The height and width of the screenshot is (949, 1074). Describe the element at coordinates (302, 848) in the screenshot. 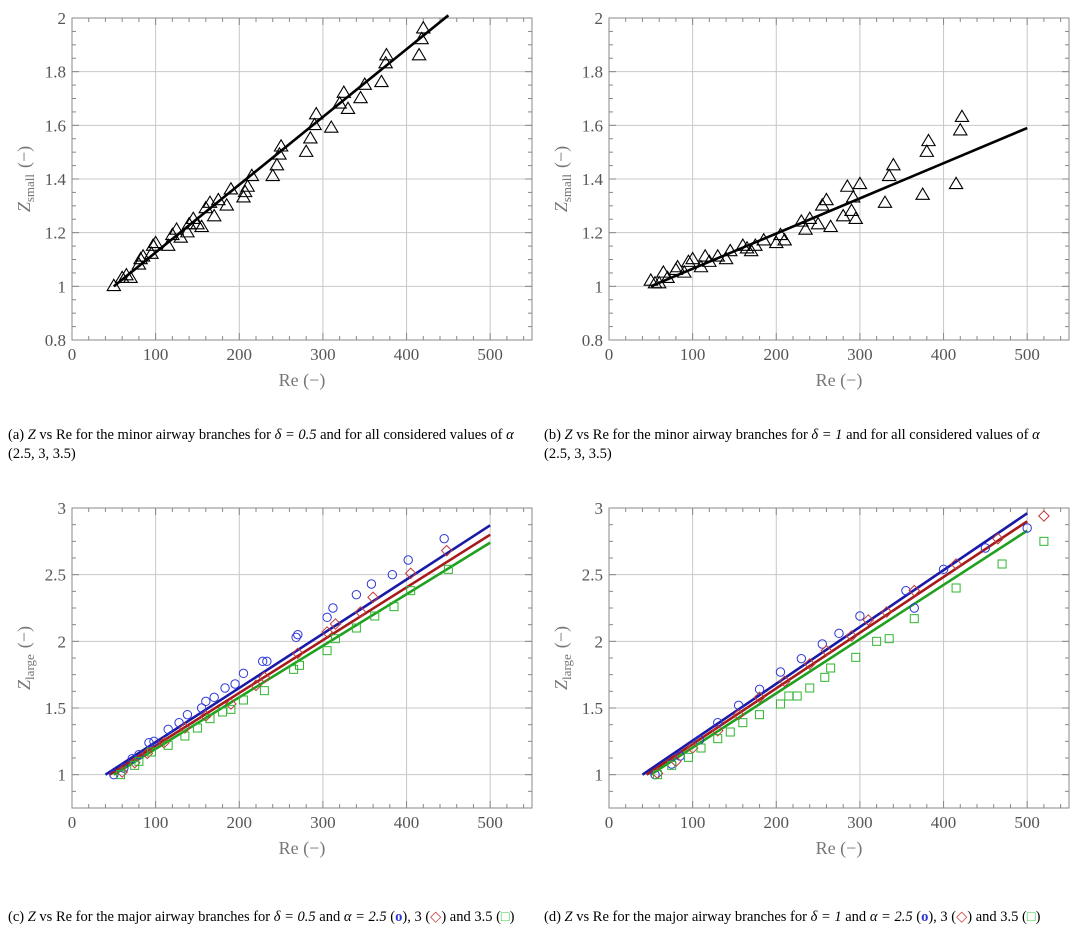

I see `x-axis-label: Re (−)` at that location.